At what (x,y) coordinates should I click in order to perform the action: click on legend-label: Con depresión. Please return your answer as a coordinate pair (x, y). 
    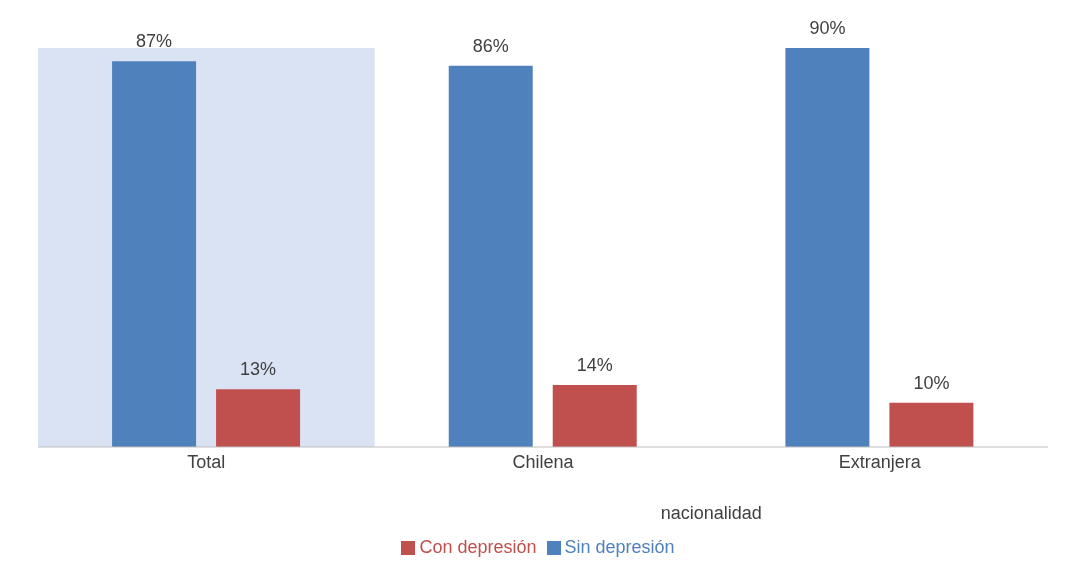
    Looking at the image, I should click on (478, 547).